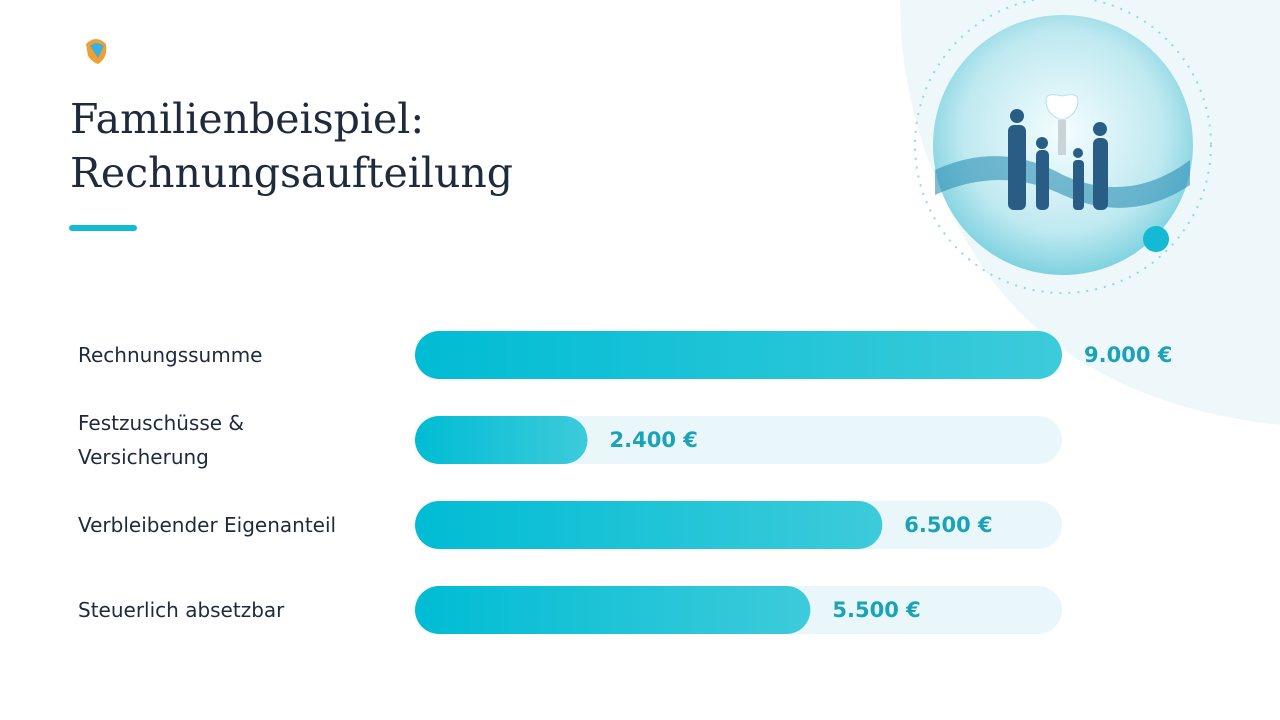 Image resolution: width=1280 pixels, height=720 pixels. What do you see at coordinates (97, 50) in the screenshot?
I see `logo-detail` at bounding box center [97, 50].